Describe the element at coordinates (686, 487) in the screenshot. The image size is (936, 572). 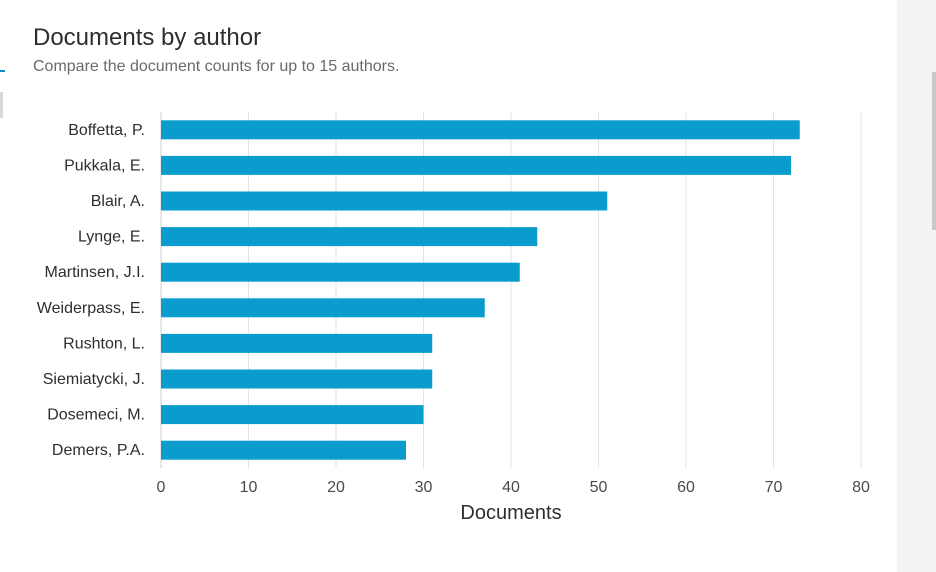
I see `x-tick-label: 60` at that location.